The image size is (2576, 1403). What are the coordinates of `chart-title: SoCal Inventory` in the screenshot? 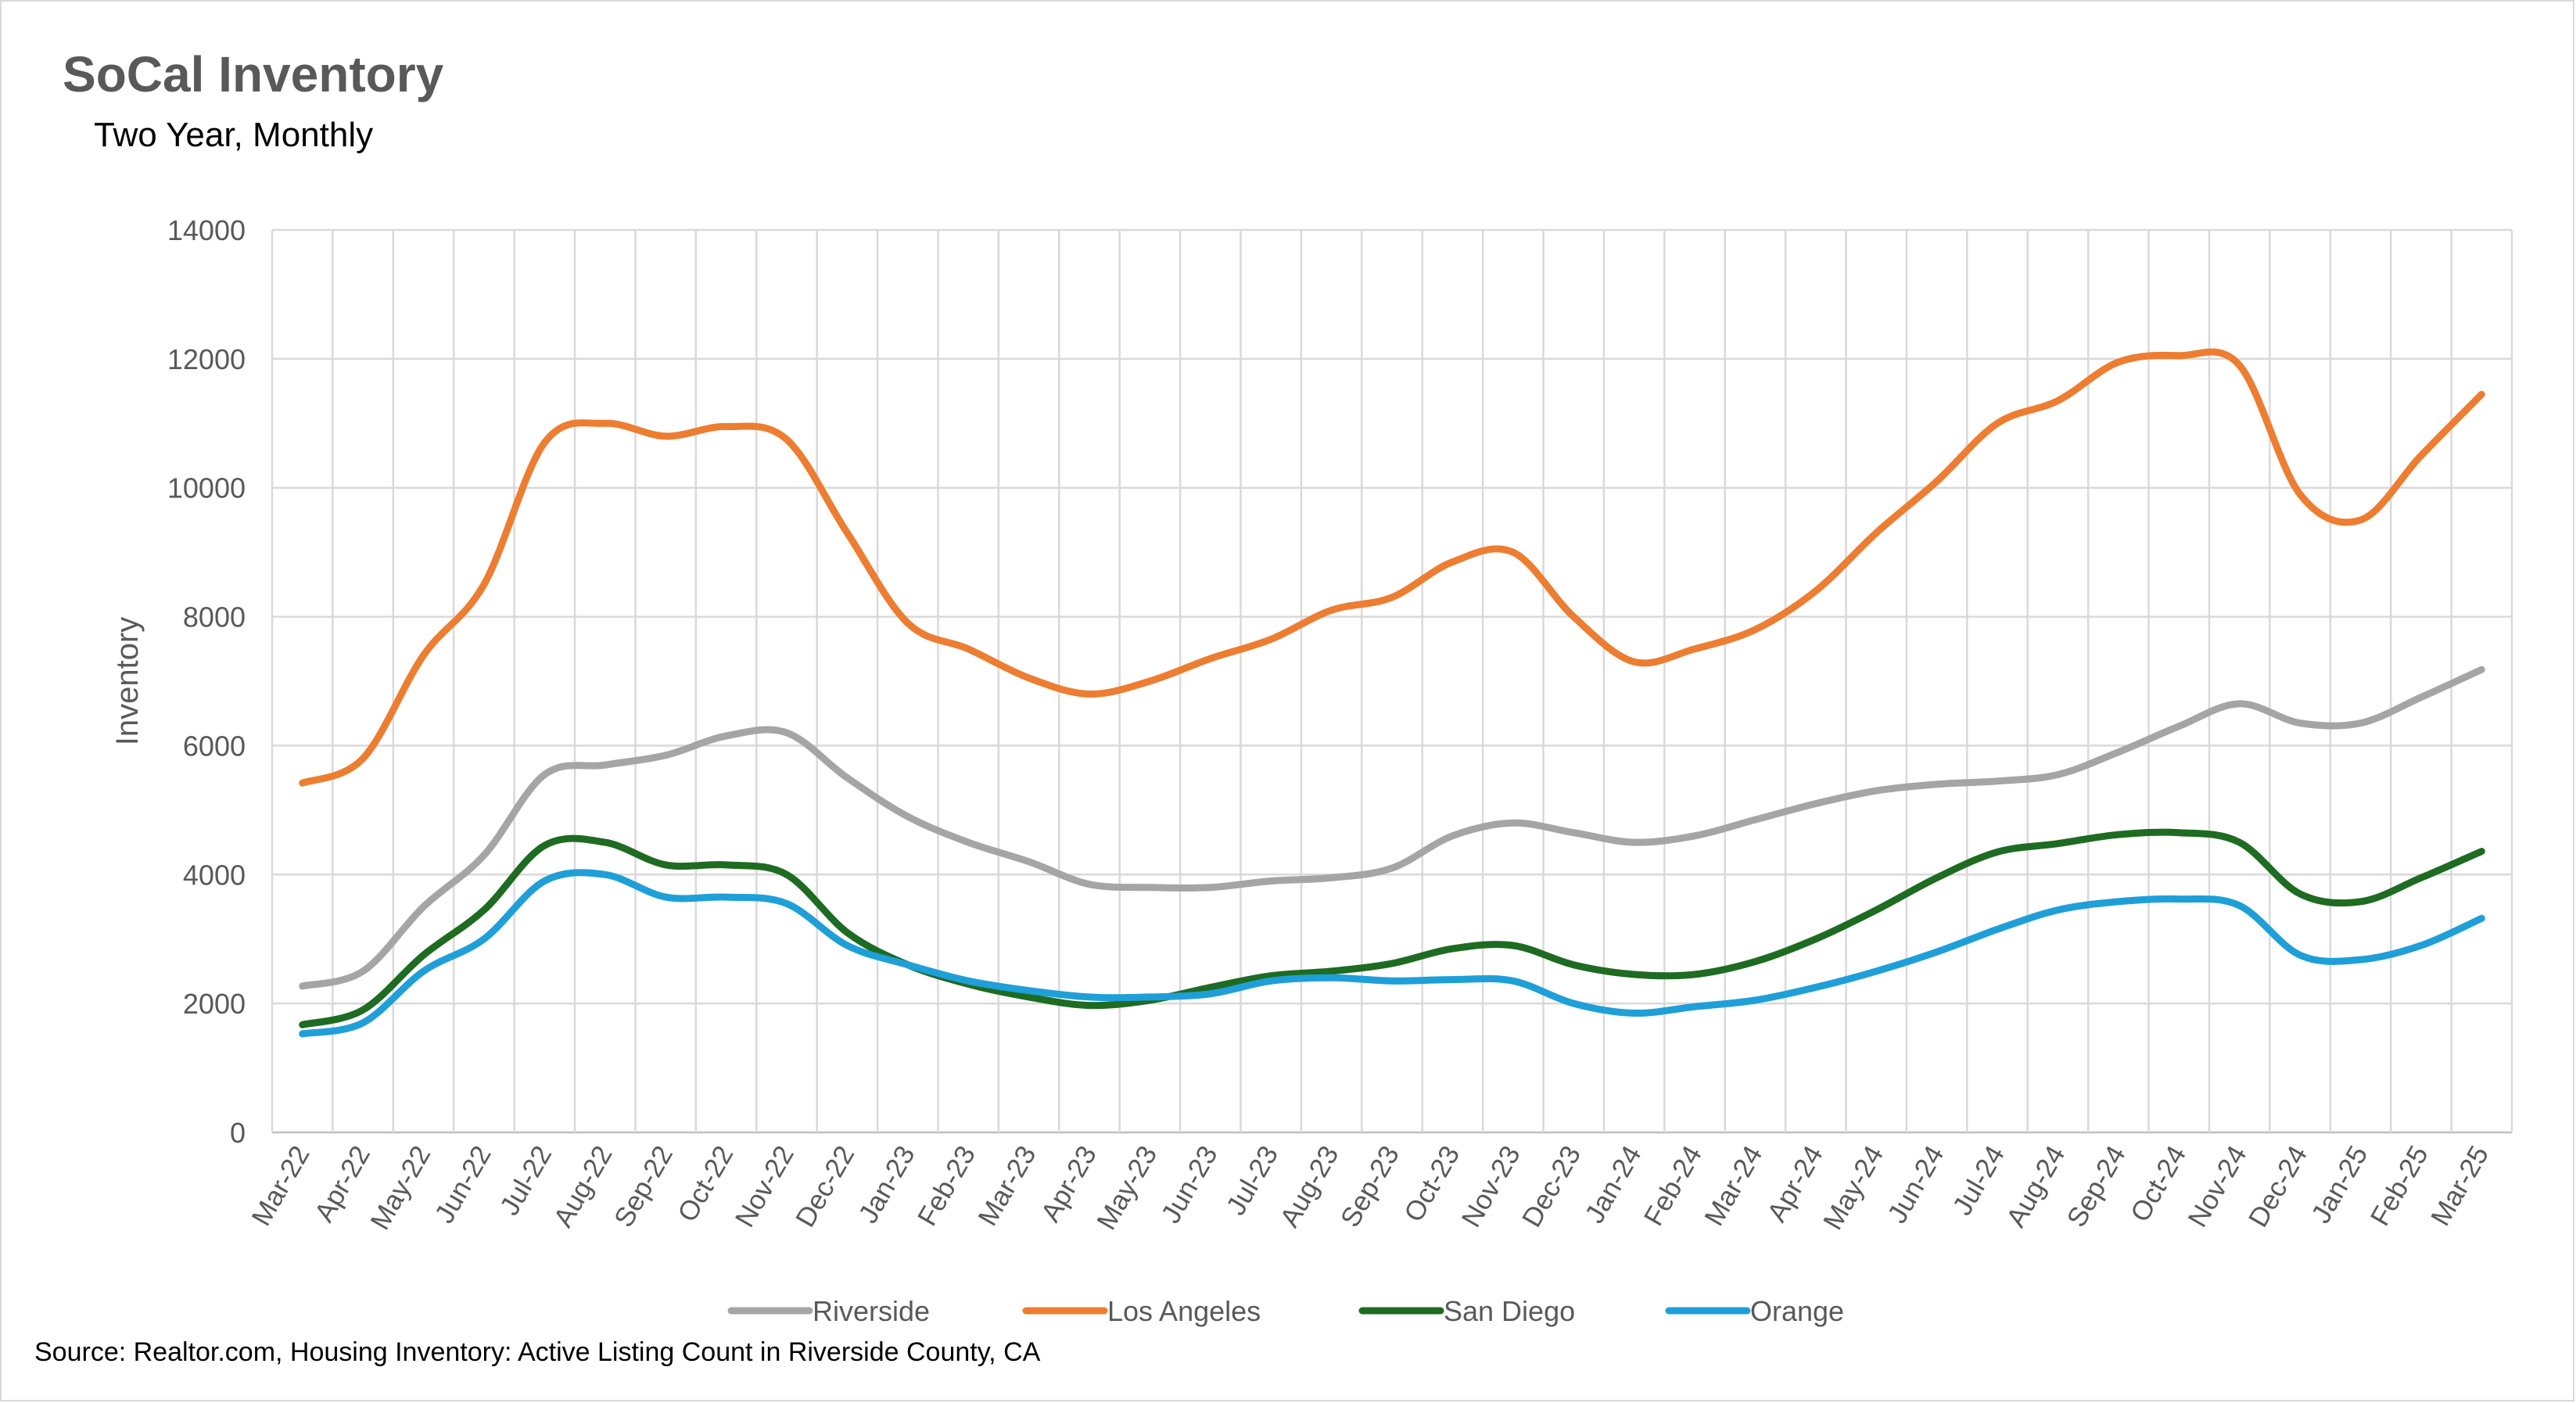 It's located at (253, 74).